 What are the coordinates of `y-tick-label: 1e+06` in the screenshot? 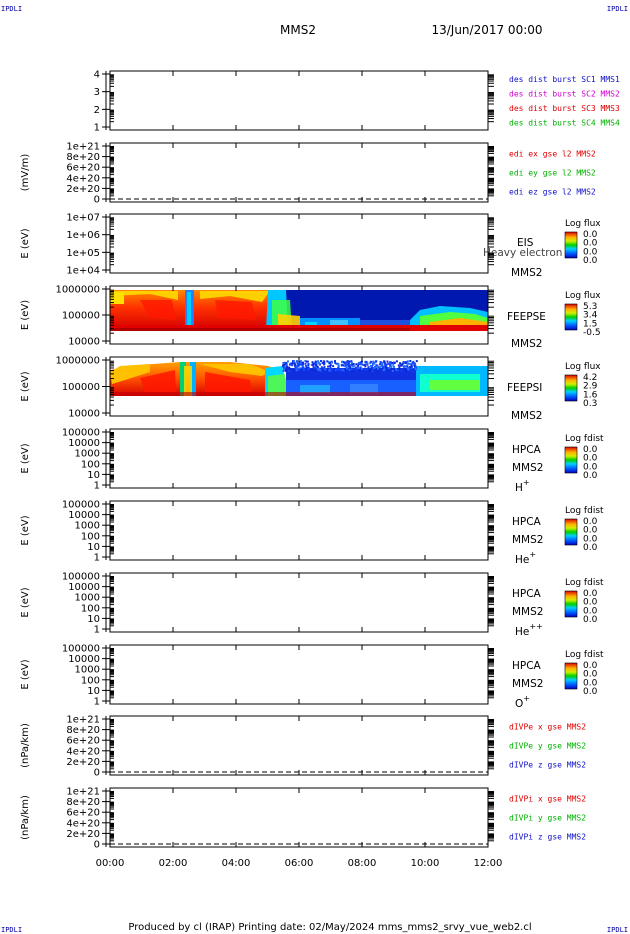 It's located at (83, 235).